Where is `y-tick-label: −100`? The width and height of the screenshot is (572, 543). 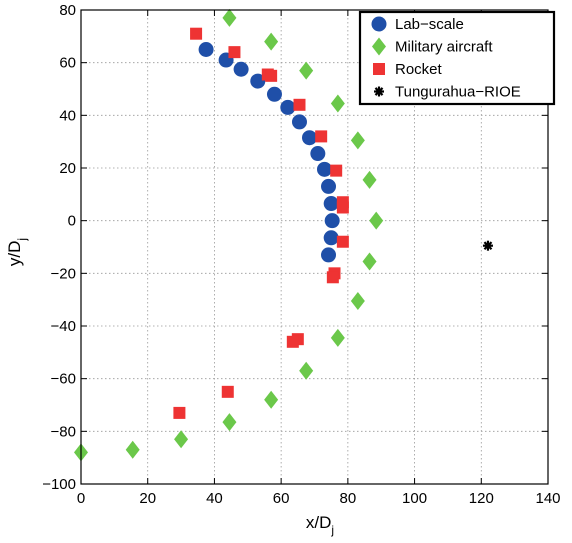
y-tick-label: −100 is located at coordinates (59, 484).